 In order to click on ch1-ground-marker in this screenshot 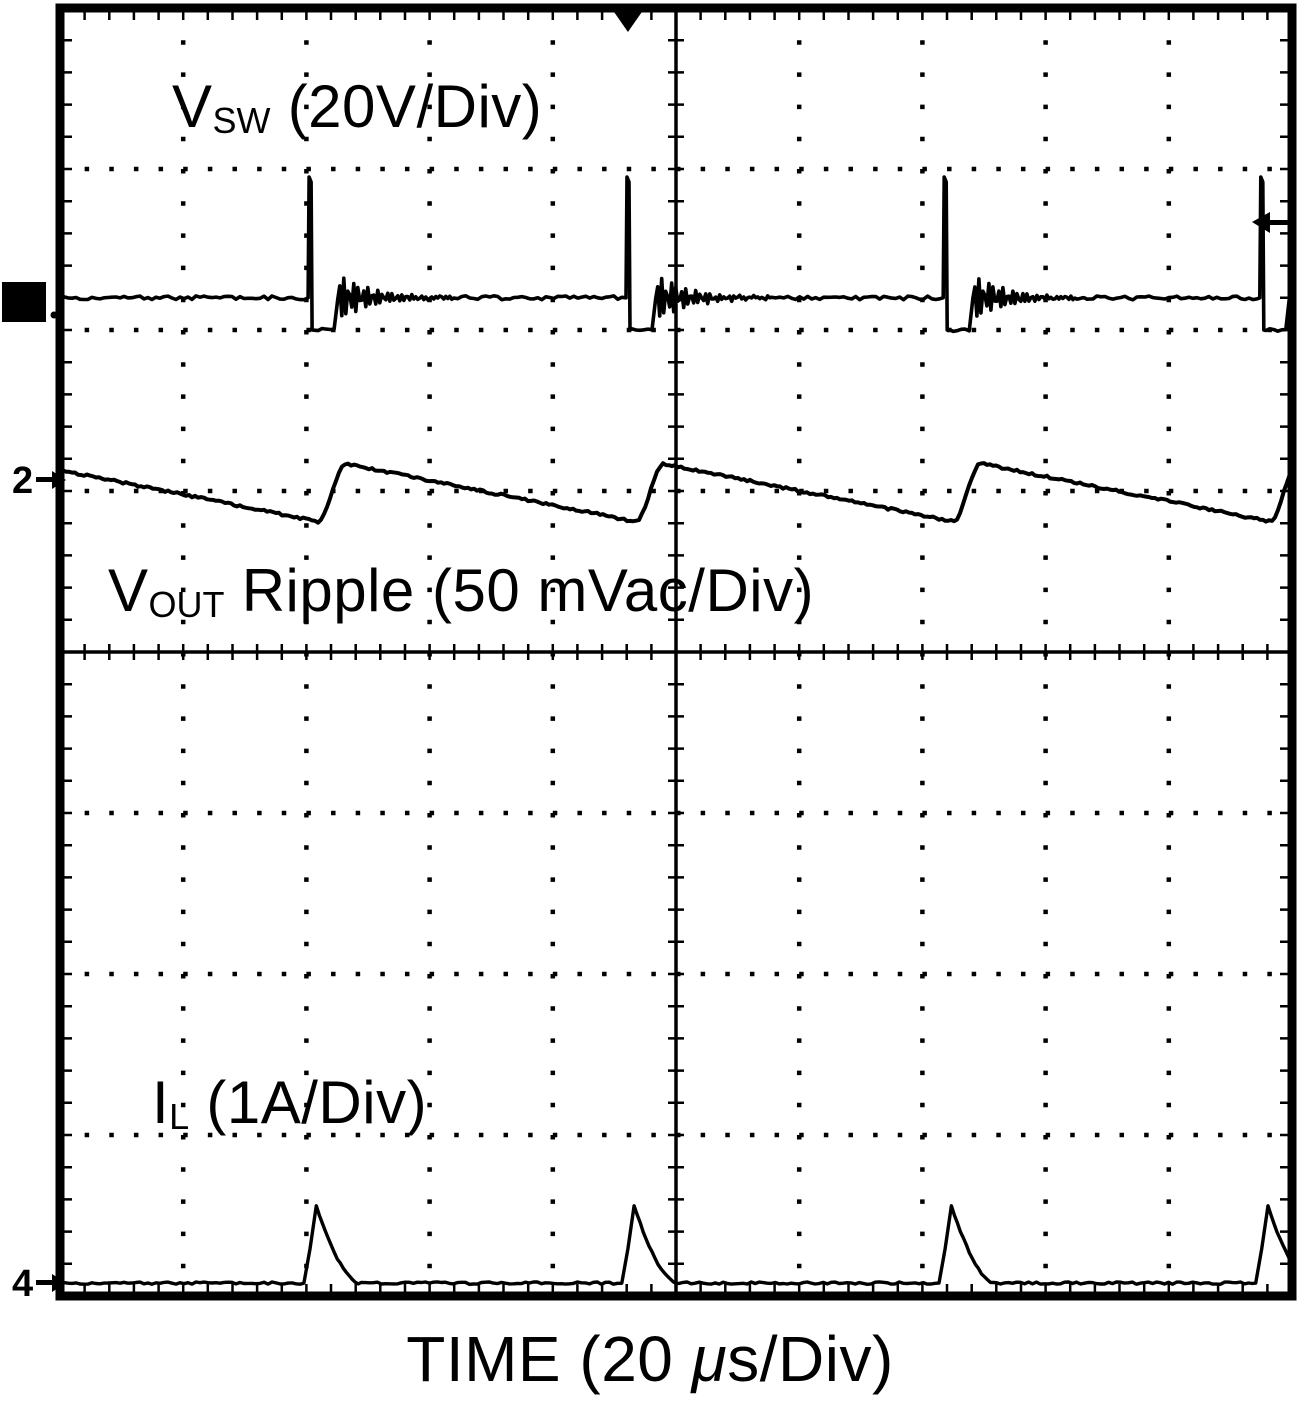, I will do `click(30, 302)`.